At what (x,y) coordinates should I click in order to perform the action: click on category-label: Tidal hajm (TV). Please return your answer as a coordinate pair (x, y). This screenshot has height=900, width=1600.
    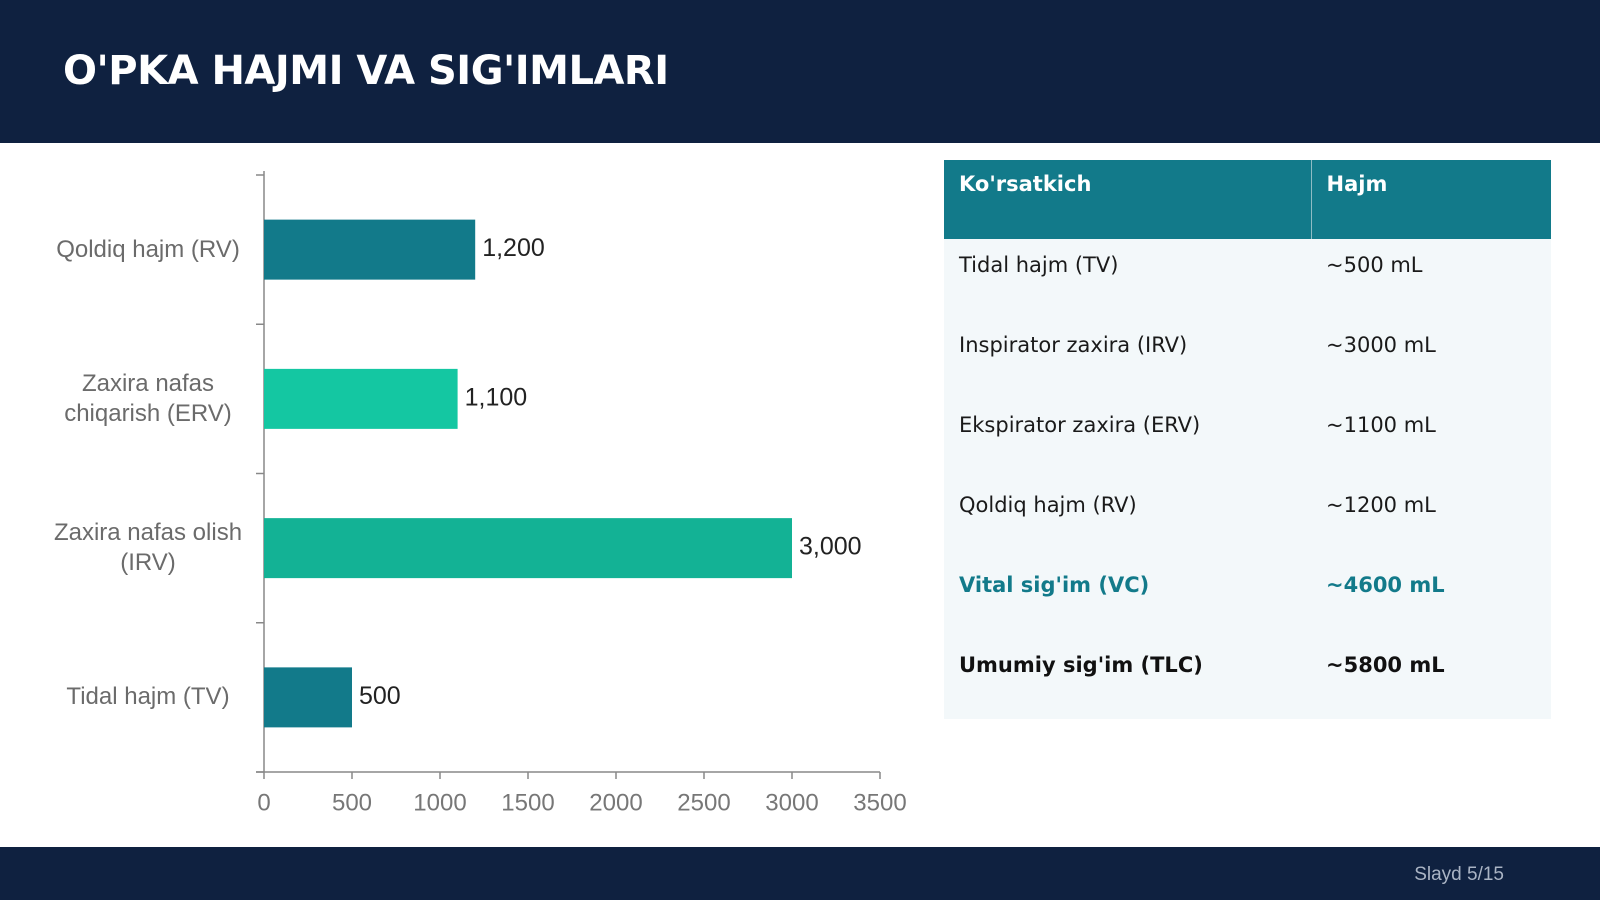
    Looking at the image, I should click on (148, 697).